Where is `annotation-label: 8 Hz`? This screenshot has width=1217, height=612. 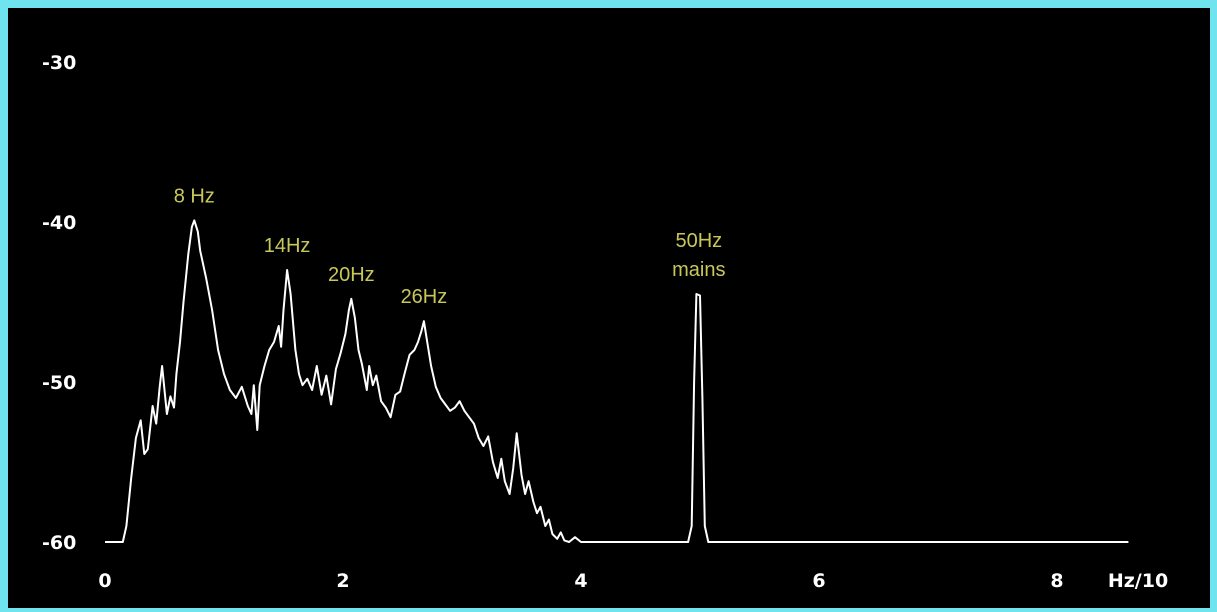
annotation-label: 8 Hz is located at coordinates (194, 196).